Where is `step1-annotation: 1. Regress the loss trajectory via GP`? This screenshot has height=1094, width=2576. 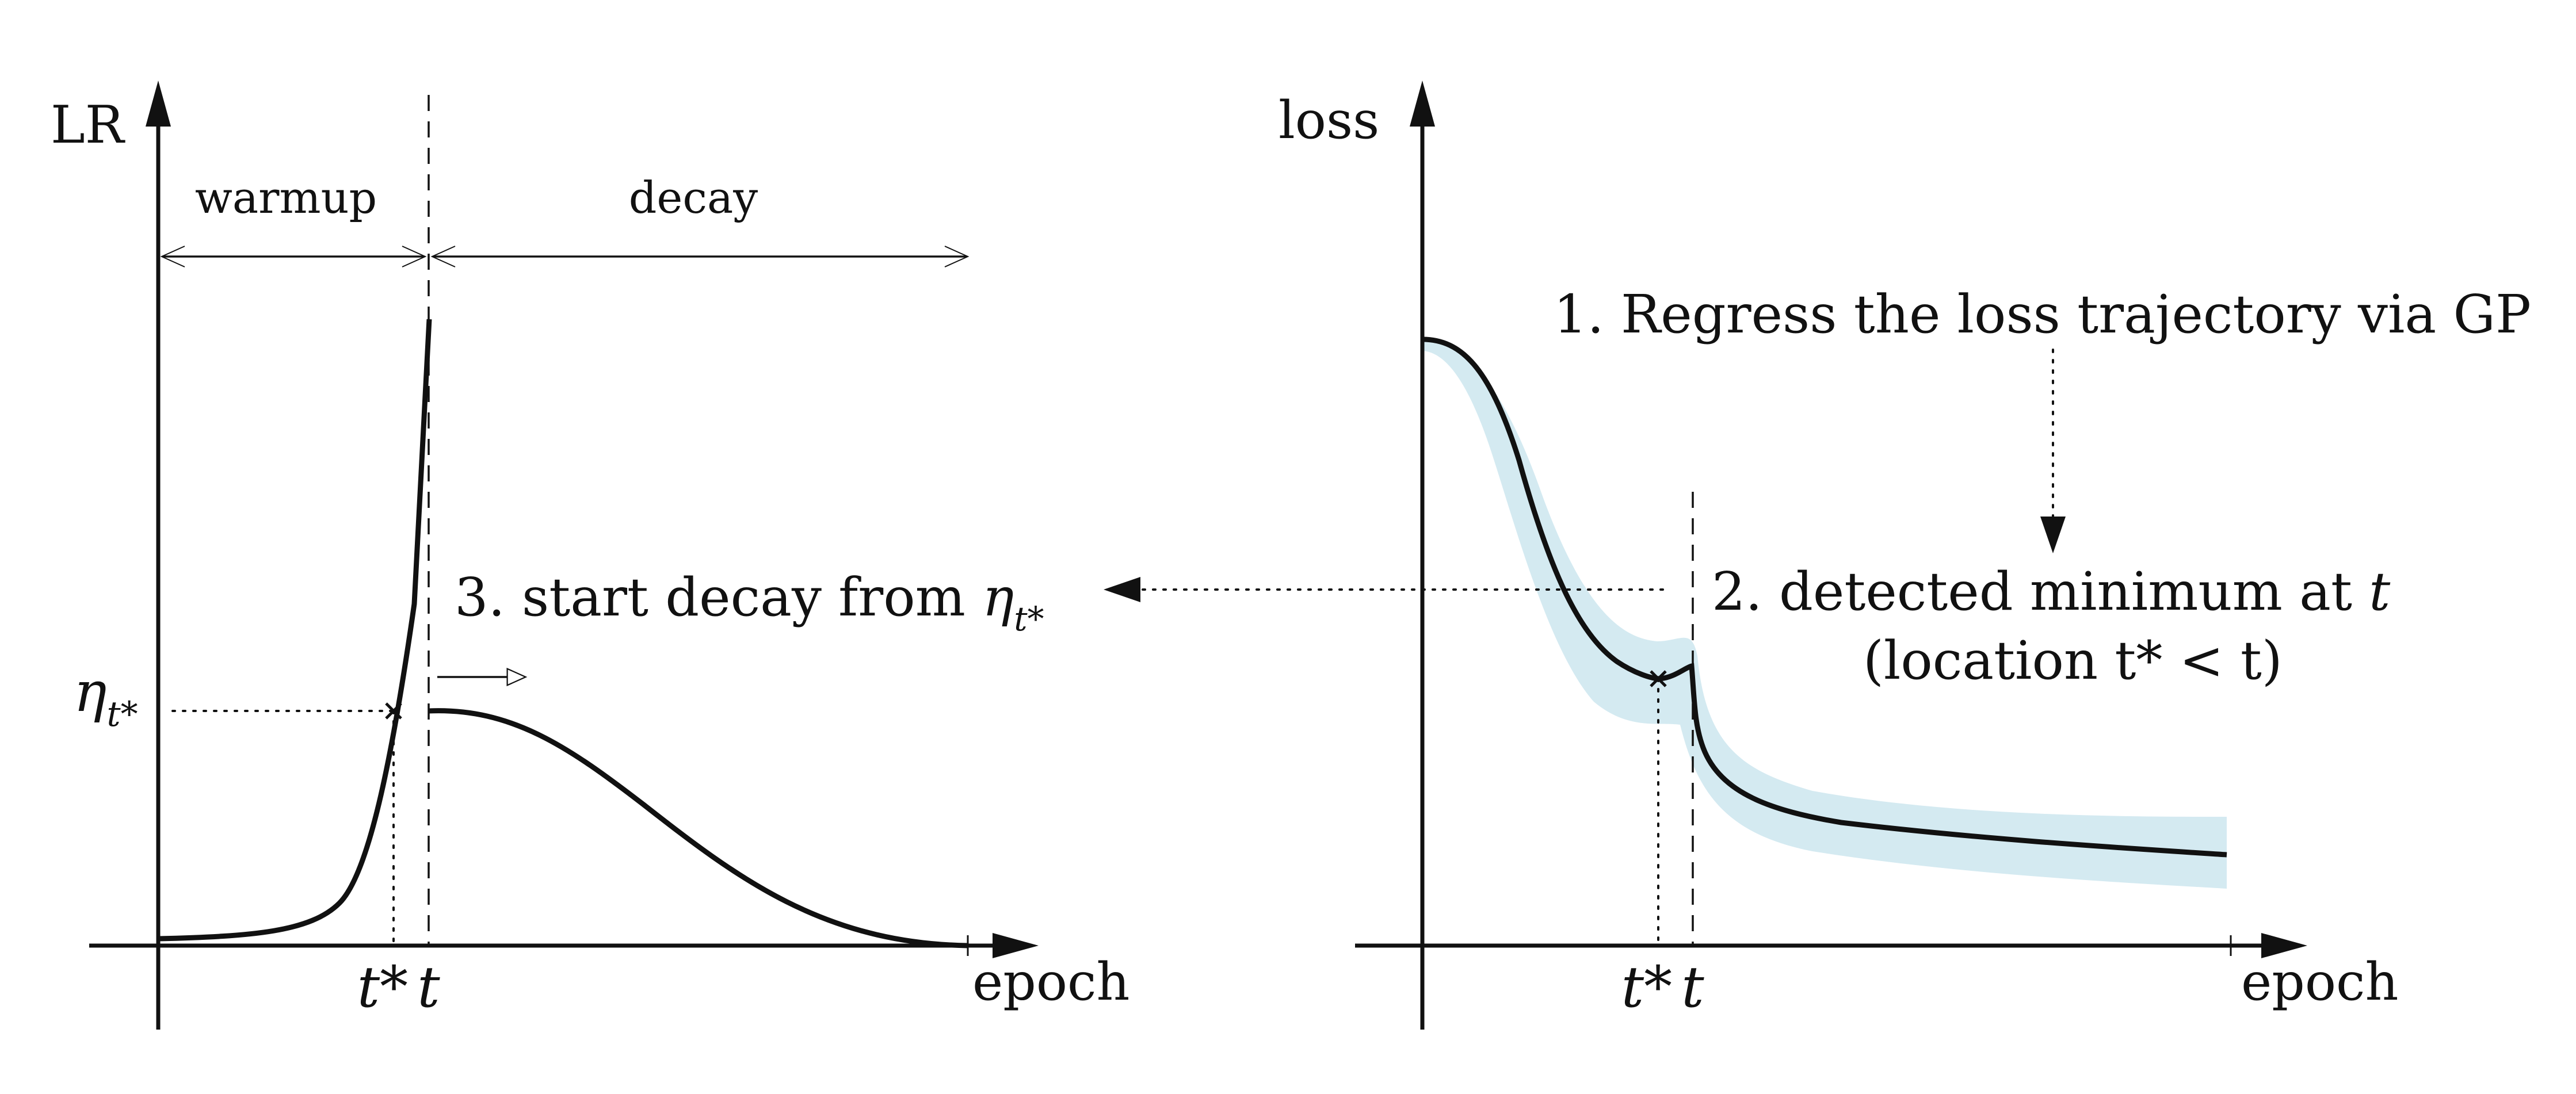 step1-annotation: 1. Regress the loss trajectory via GP is located at coordinates (2042, 314).